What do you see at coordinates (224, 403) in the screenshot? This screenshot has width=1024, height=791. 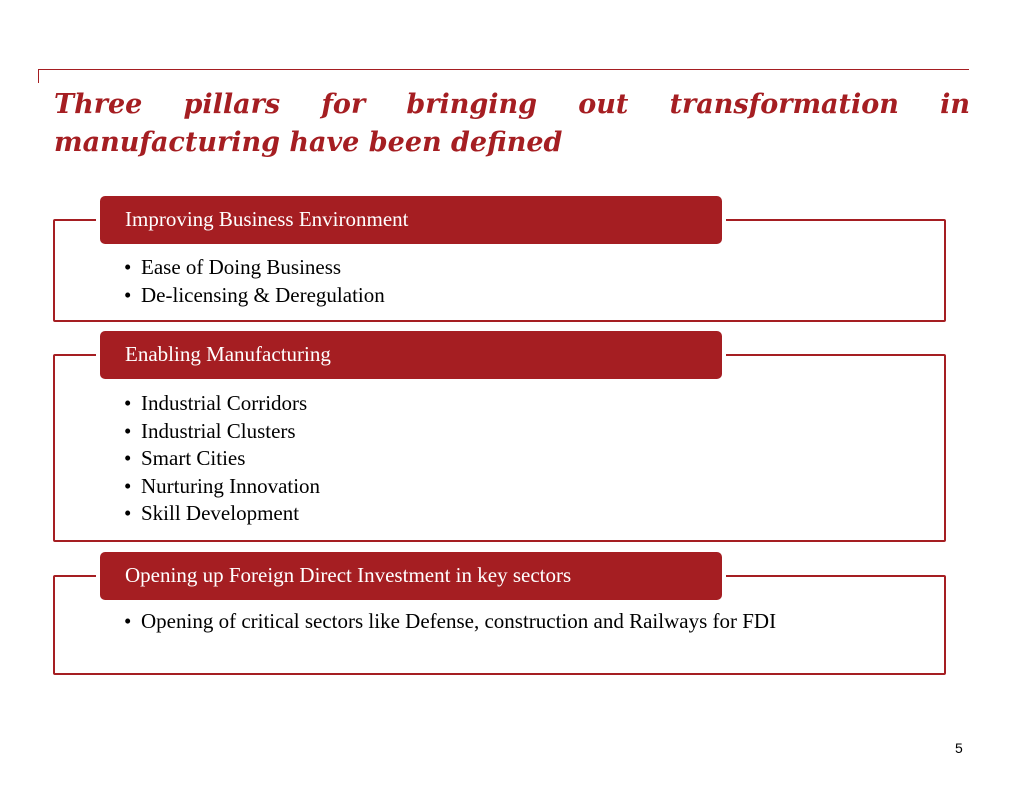 I see `list-item-text: Industrial Corridors` at bounding box center [224, 403].